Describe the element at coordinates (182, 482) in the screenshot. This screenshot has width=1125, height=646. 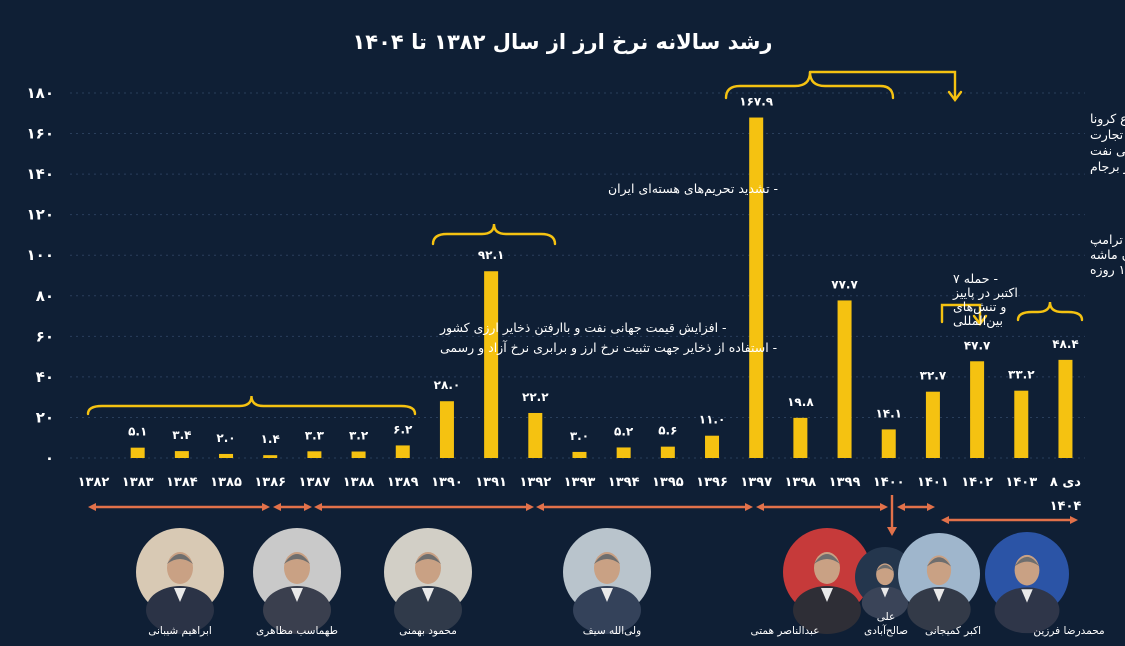
I see `x-tick-label: ۱۳۸۴` at that location.